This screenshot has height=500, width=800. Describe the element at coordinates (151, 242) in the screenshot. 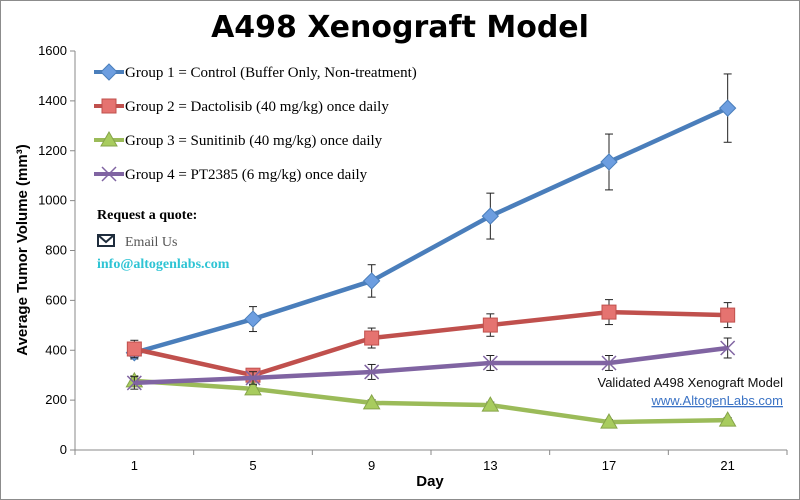

I see `email-us-link: Email Us` at that location.